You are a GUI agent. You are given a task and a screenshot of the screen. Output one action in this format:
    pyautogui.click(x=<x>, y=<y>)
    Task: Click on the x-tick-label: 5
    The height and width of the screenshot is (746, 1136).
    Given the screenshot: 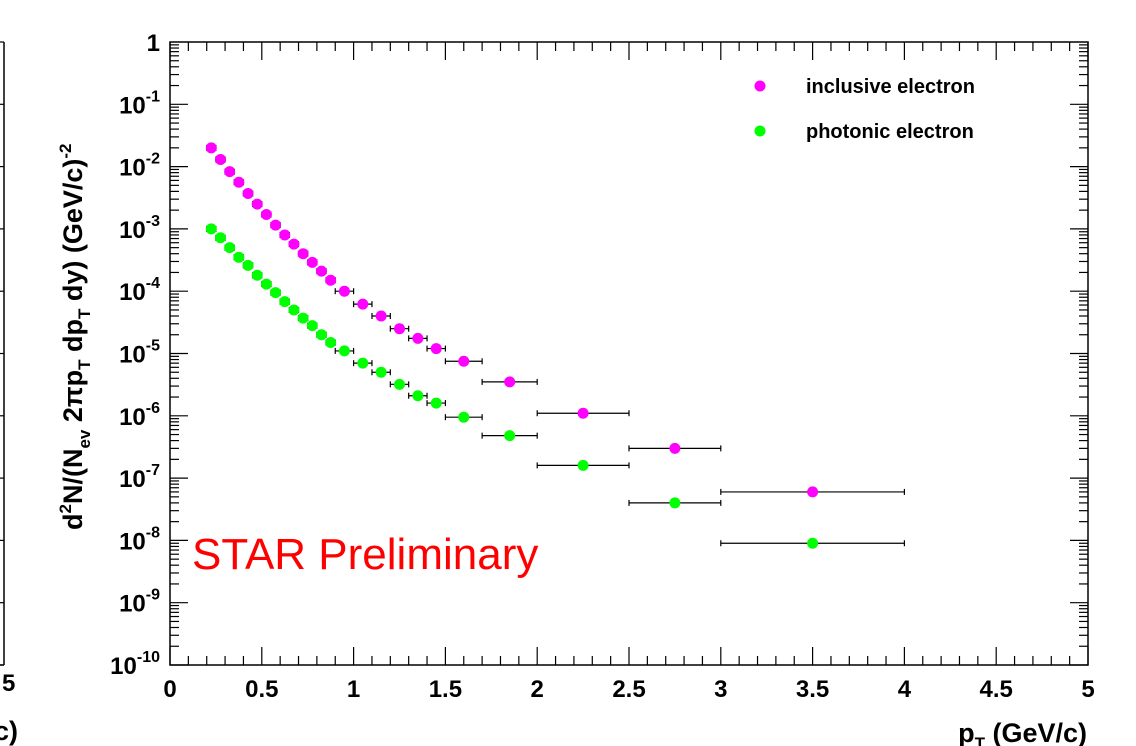 What is the action you would take?
    pyautogui.click(x=1087, y=689)
    